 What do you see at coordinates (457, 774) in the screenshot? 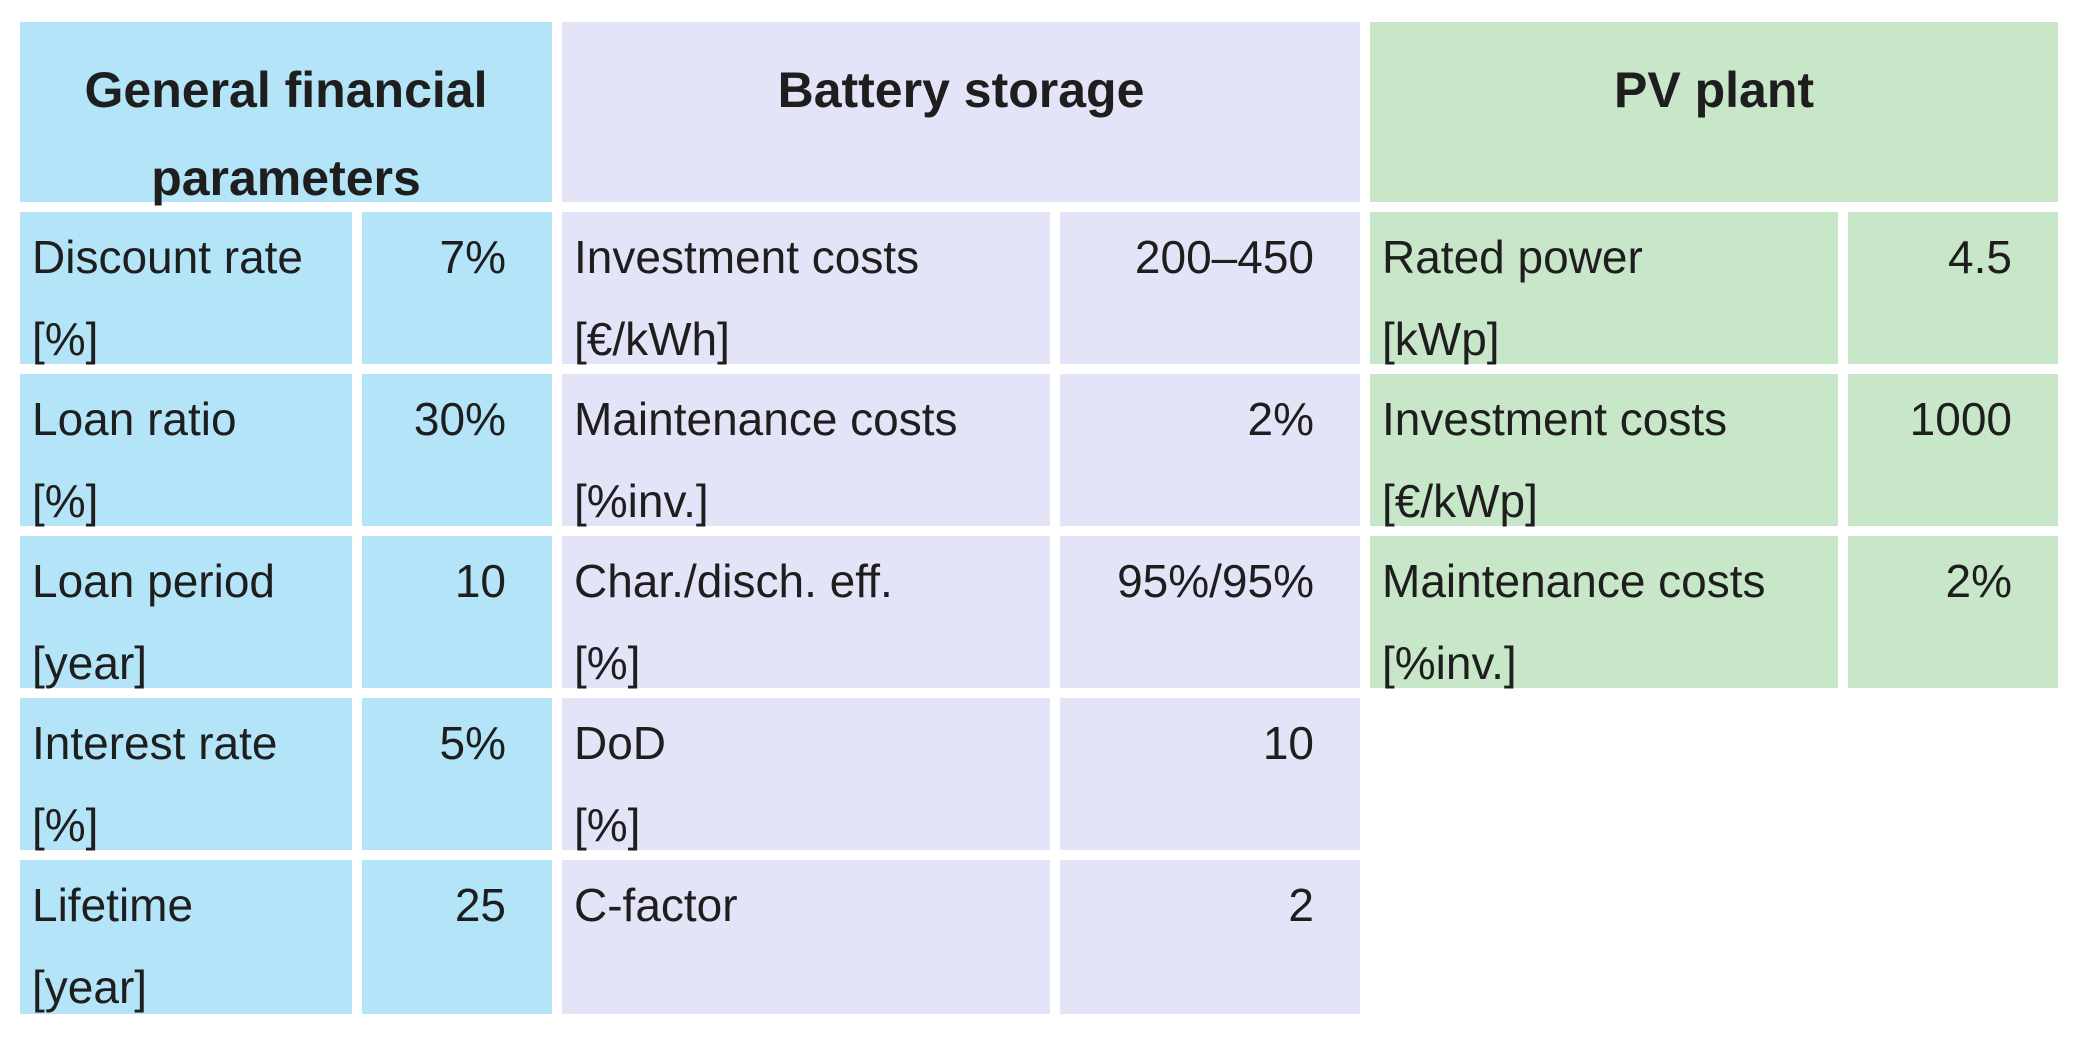
I see `financial-row-4-value: 5%` at bounding box center [457, 774].